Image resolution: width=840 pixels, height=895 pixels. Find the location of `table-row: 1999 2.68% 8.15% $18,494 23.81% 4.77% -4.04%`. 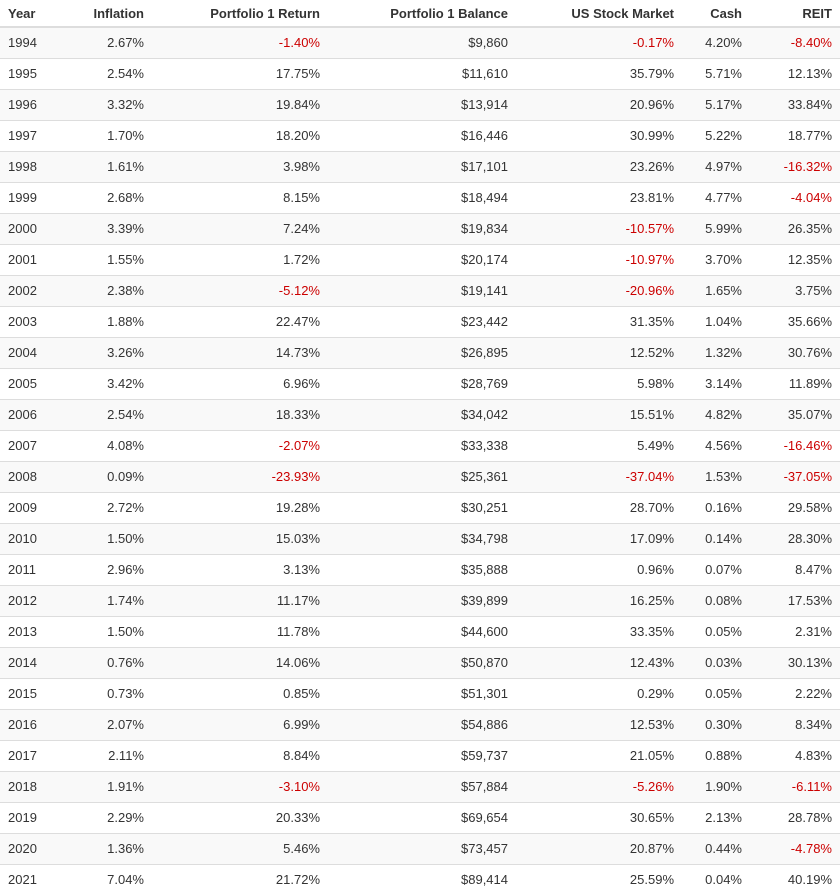

table-row: 1999 2.68% 8.15% $18,494 23.81% 4.77% -4.04% is located at coordinates (420, 197).